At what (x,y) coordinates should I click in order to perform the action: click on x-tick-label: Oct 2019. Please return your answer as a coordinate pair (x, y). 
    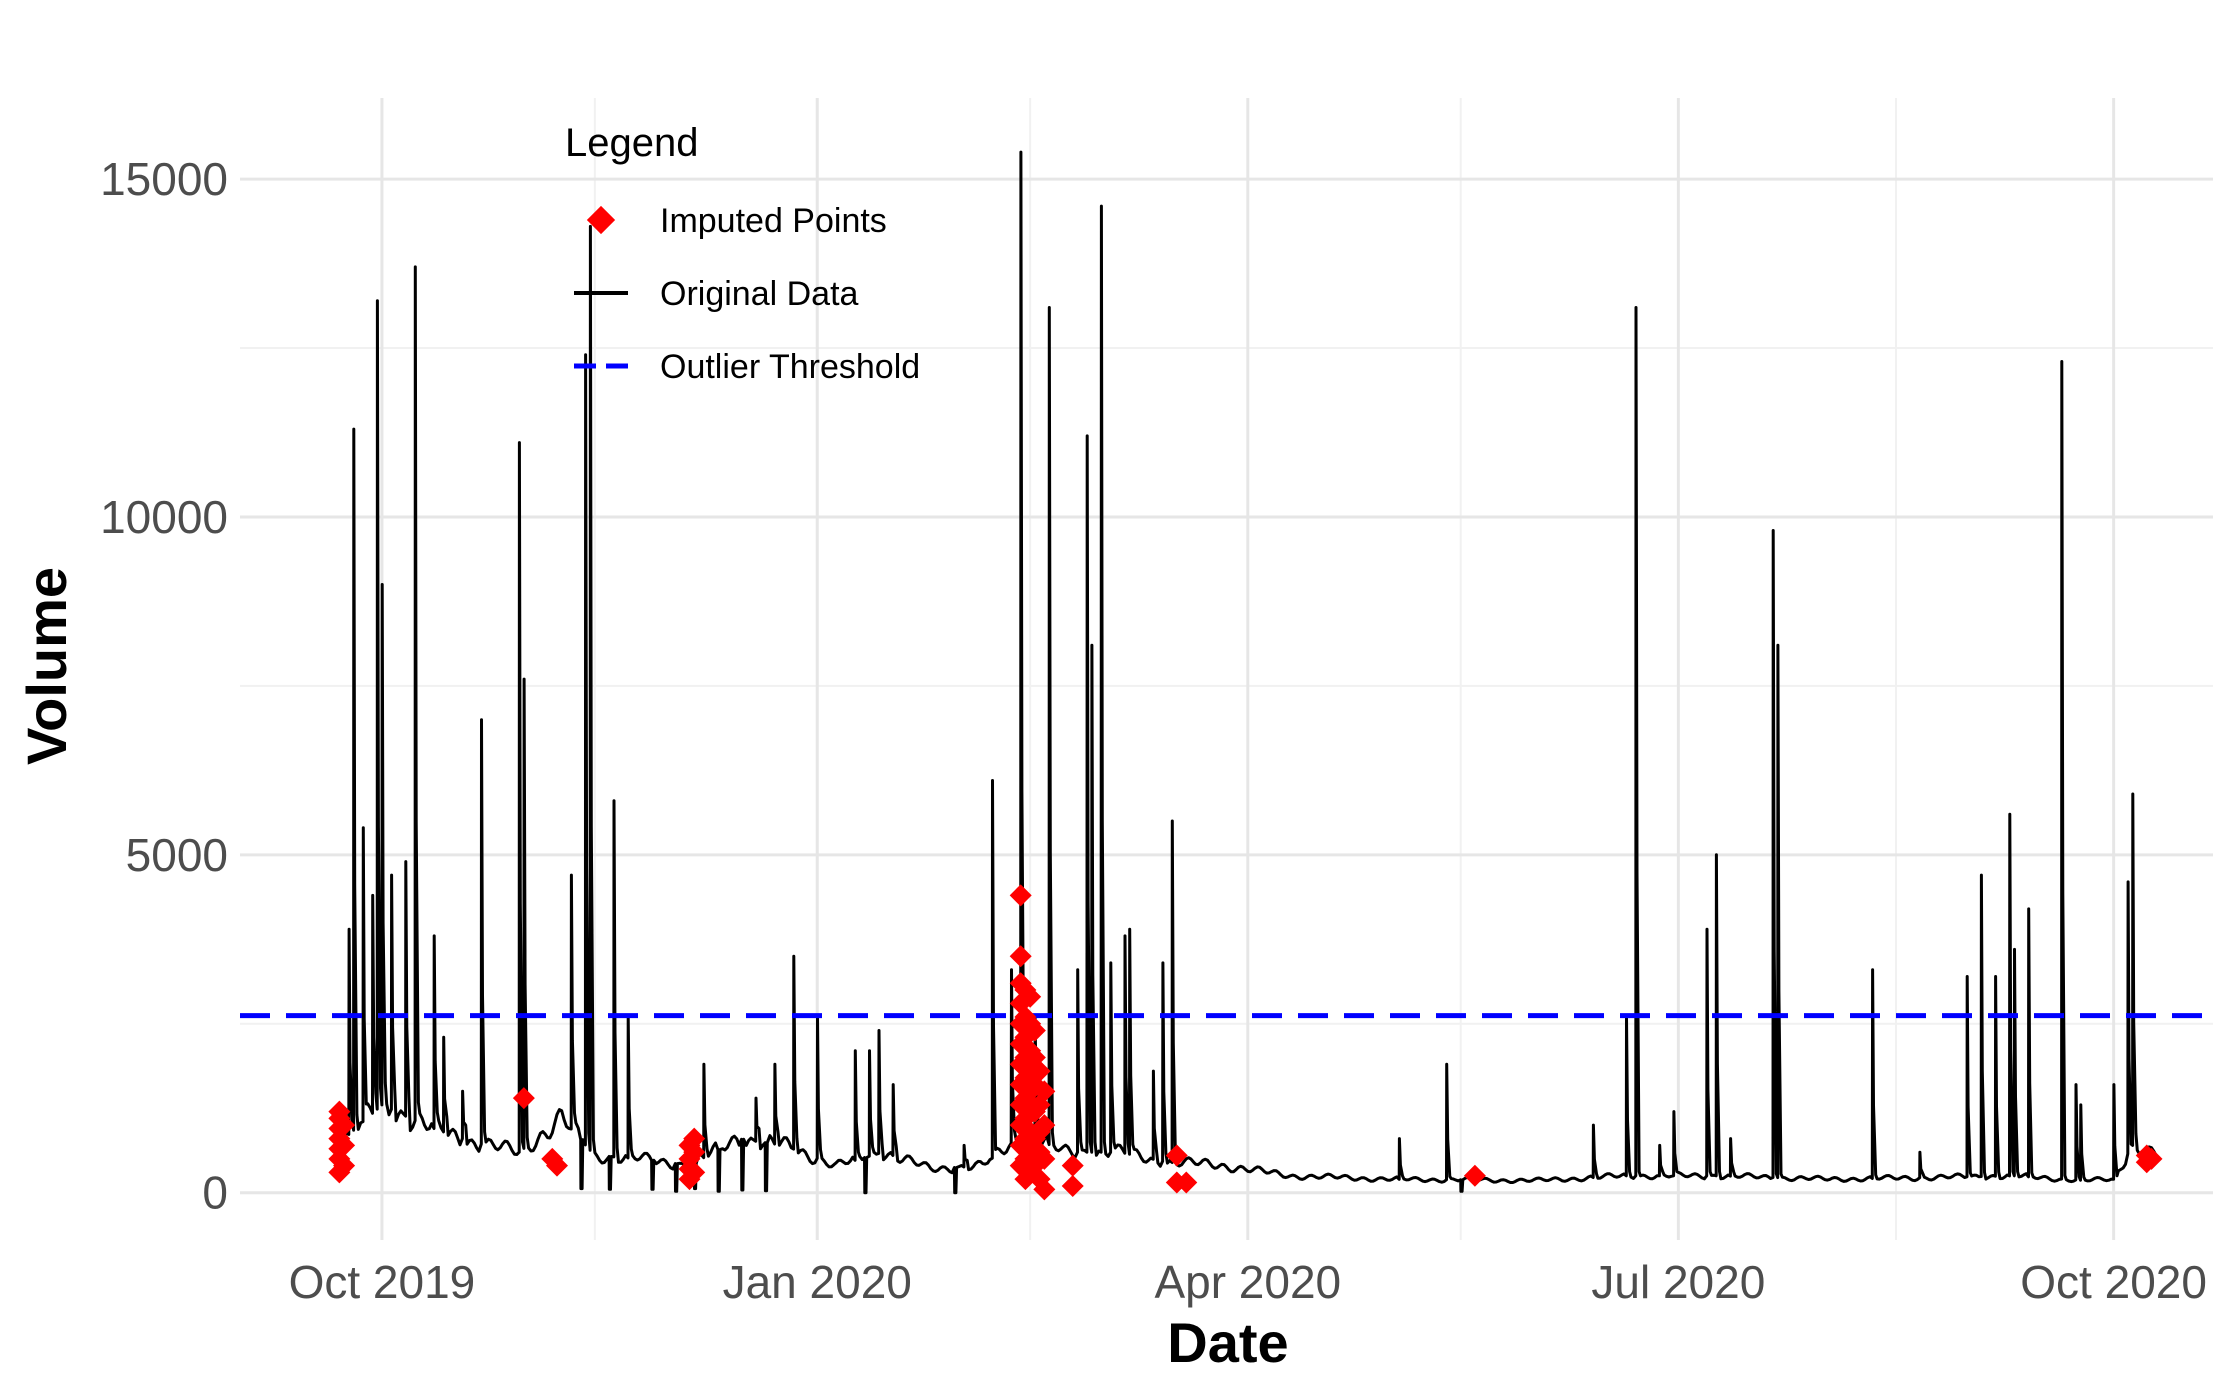
    Looking at the image, I should click on (382, 1282).